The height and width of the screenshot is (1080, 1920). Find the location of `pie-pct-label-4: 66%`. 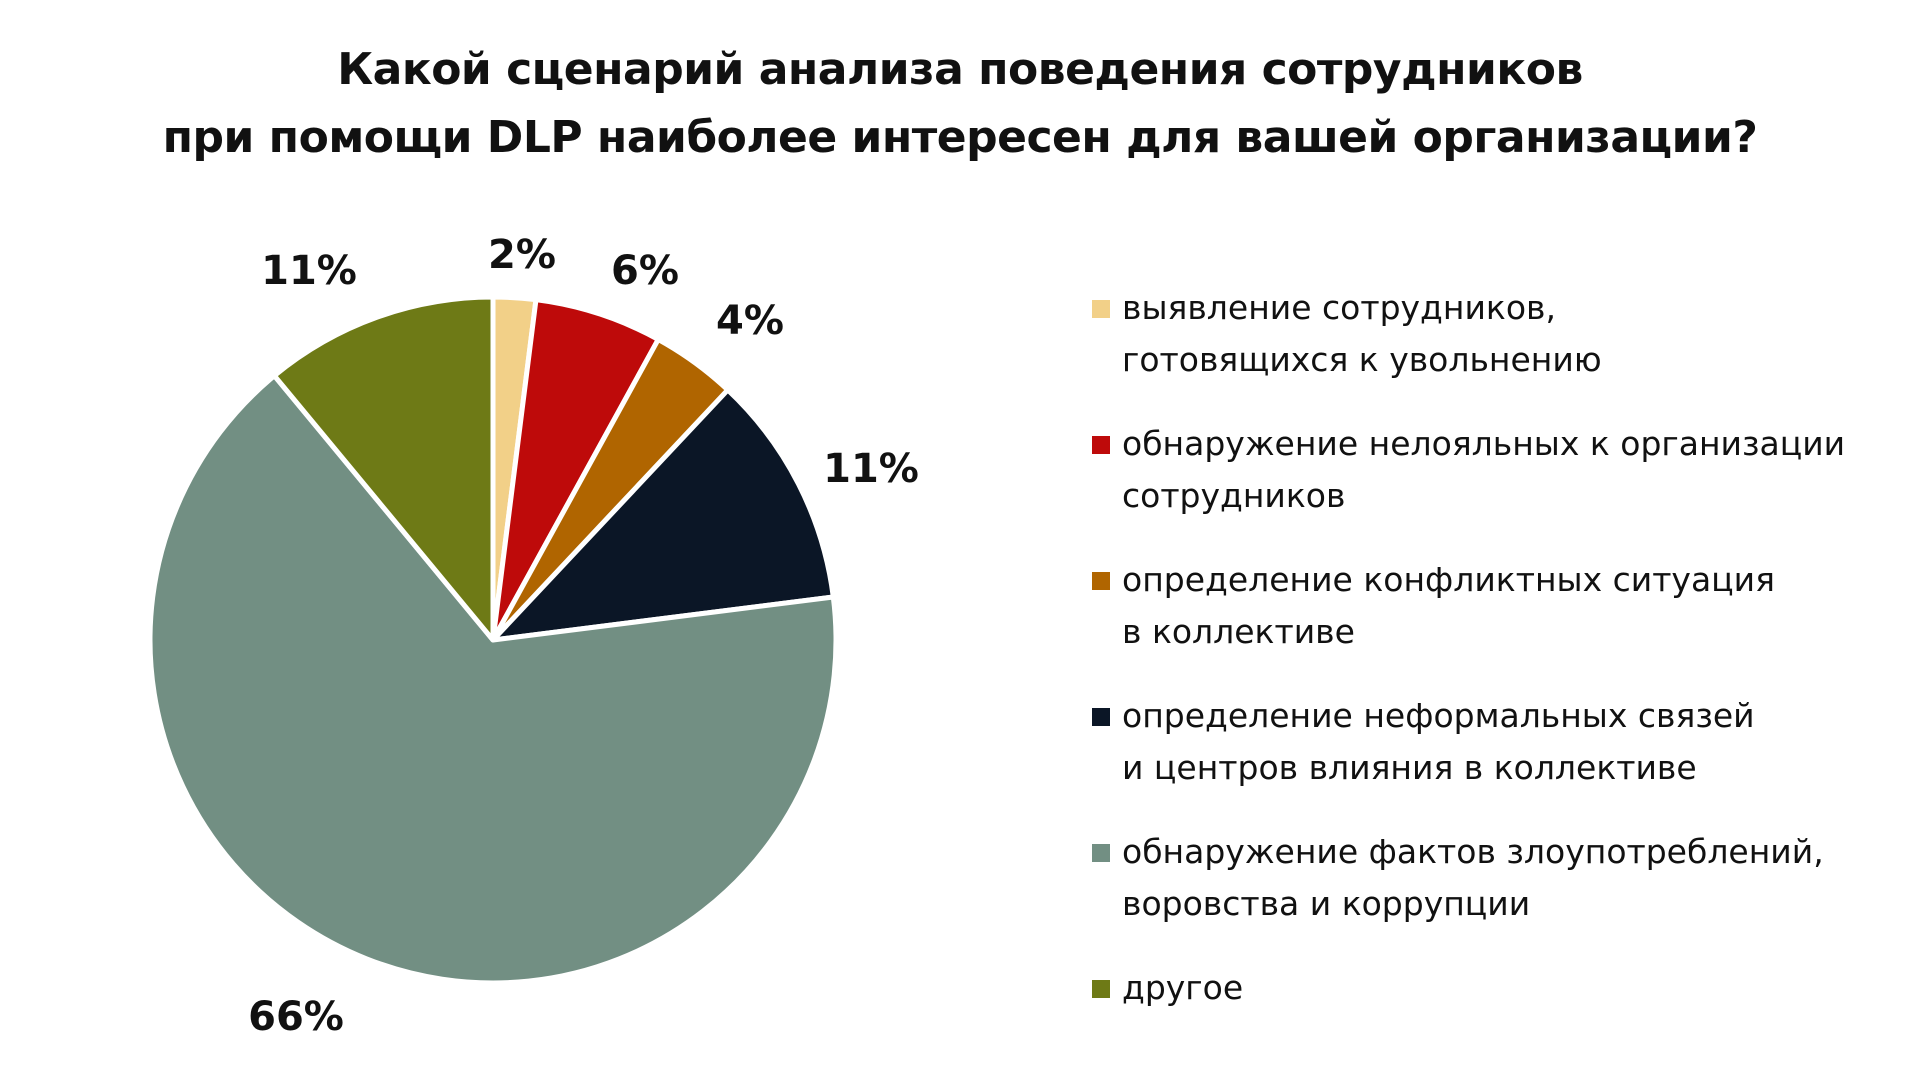

pie-pct-label-4: 66% is located at coordinates (296, 1017).